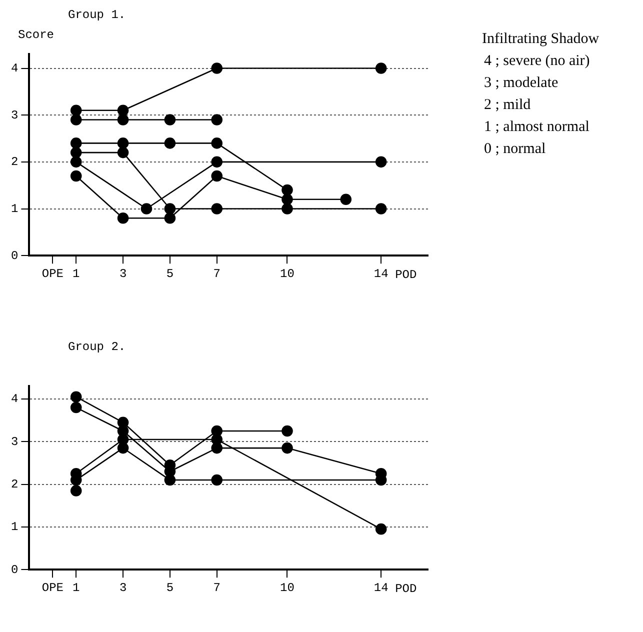  Describe the element at coordinates (97, 16) in the screenshot. I see `chart-title: Group 1.` at that location.